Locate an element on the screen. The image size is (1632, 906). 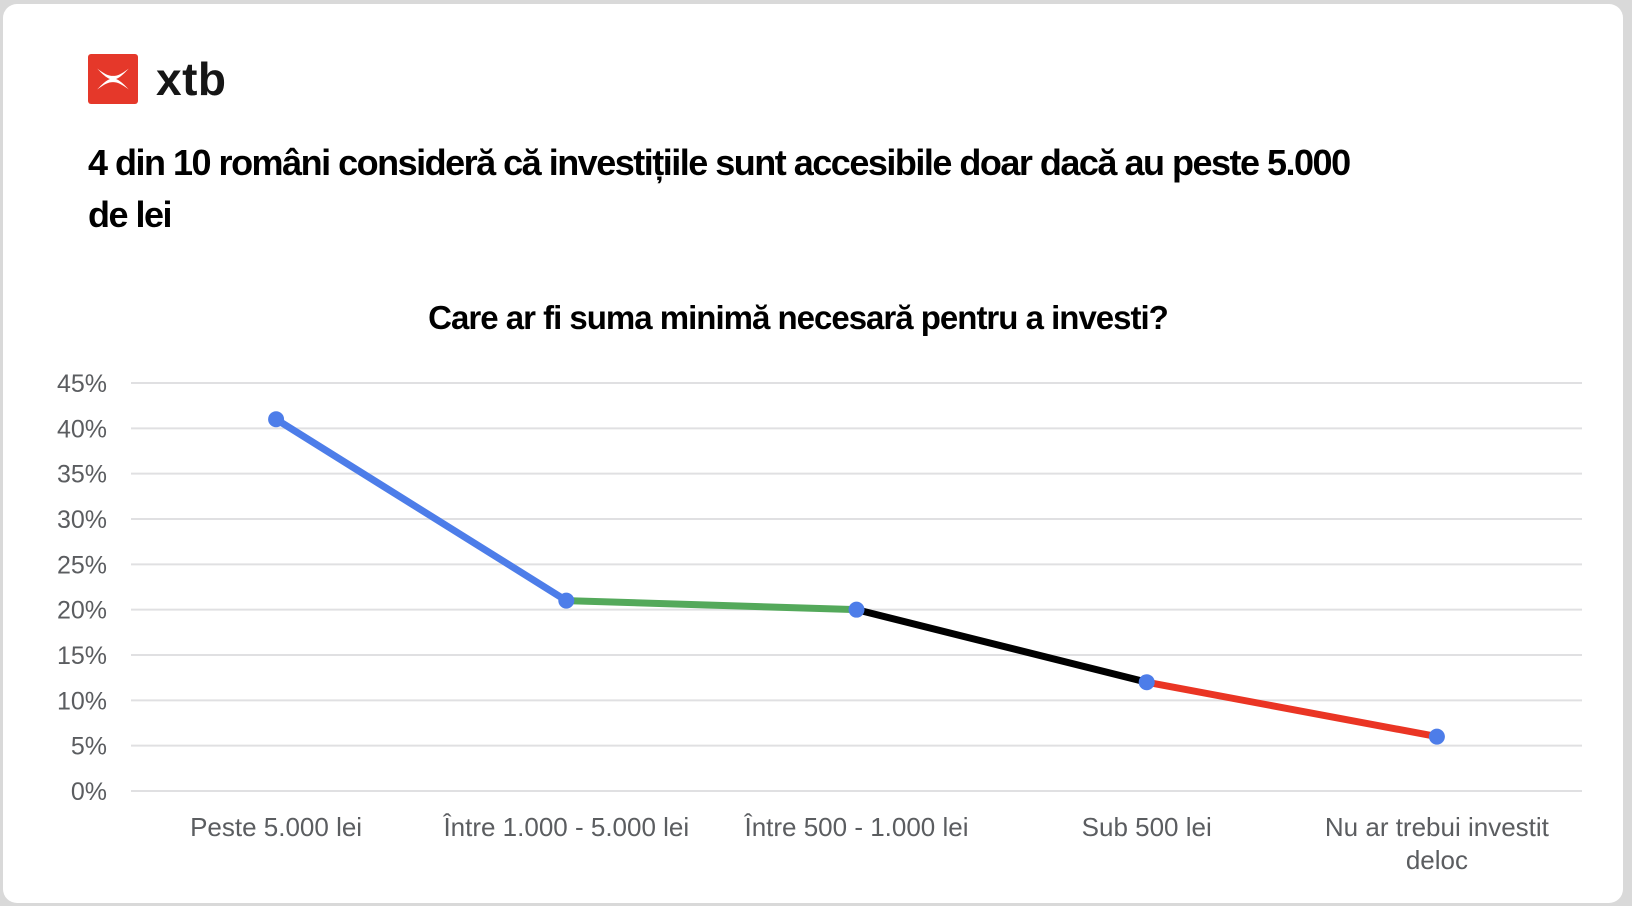
y-tick-label: 15% is located at coordinates (82, 656).